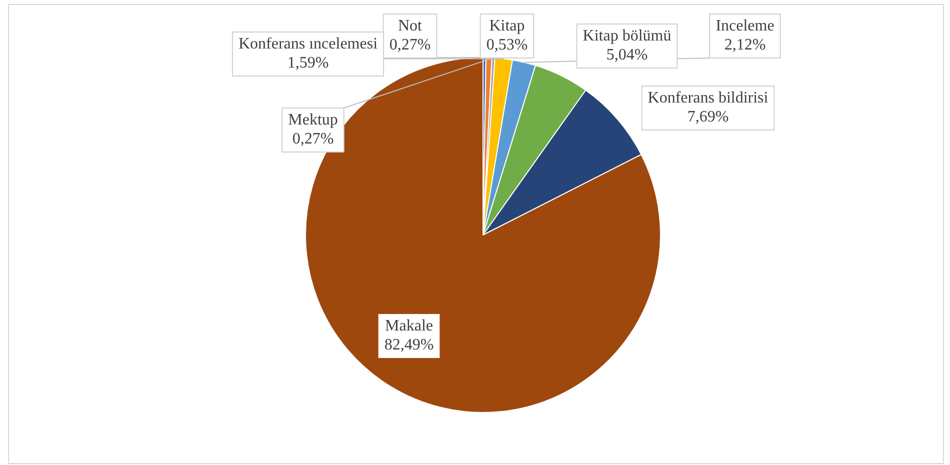 The height and width of the screenshot is (465, 950). I want to click on data-label: 2,12%, so click(745, 45).